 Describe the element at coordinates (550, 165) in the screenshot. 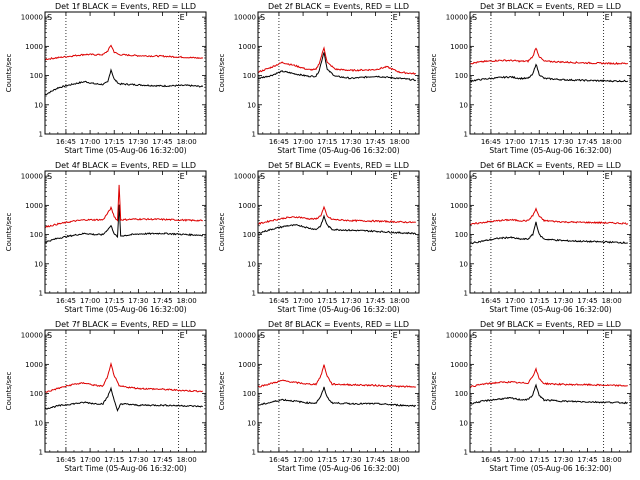

I see `chart-title: Det 6f BLACK = Events, RED = LLD` at that location.